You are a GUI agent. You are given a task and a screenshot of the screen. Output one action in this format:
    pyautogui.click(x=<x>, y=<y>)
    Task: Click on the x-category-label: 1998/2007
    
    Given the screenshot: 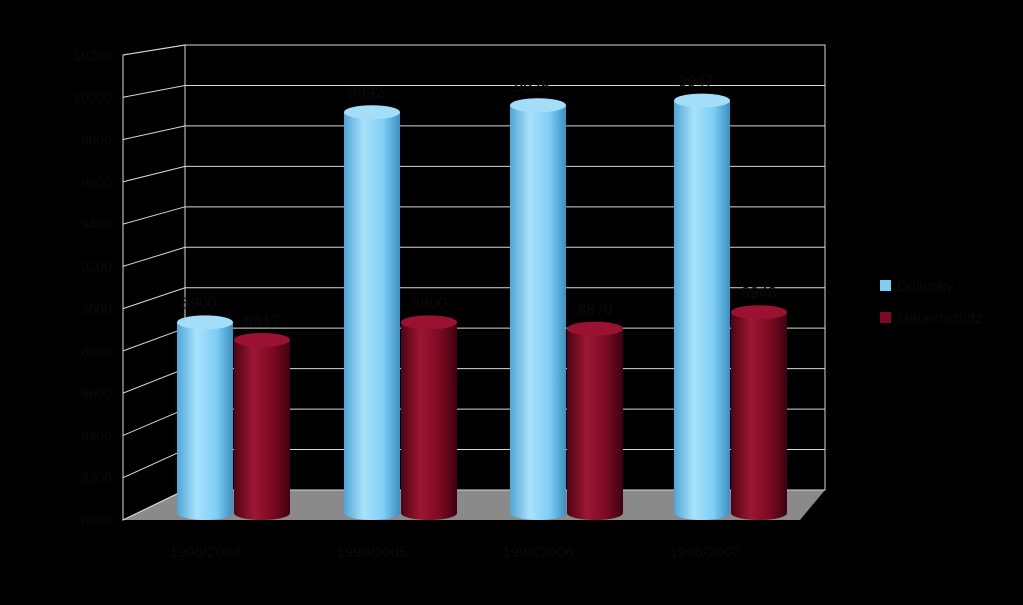 What is the action you would take?
    pyautogui.click(x=705, y=552)
    